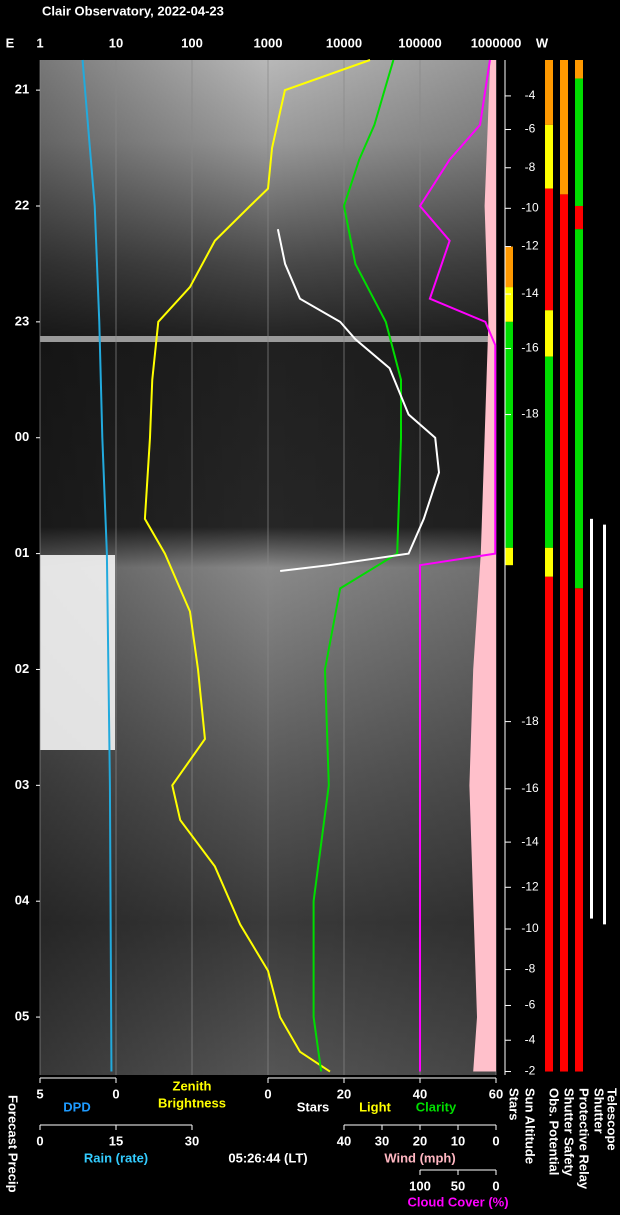 The height and width of the screenshot is (1215, 620). Describe the element at coordinates (419, 1157) in the screenshot. I see `axis-label: Wind (mph)` at that location.